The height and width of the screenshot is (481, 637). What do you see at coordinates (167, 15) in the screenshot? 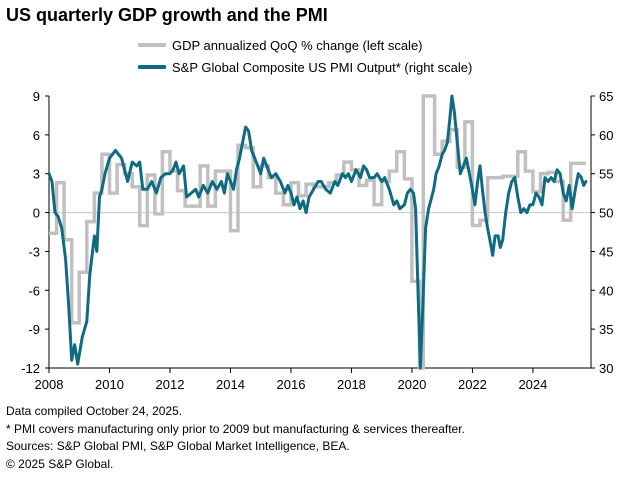
I see `chart-title: US quarterly GDP growth and the PMI` at bounding box center [167, 15].